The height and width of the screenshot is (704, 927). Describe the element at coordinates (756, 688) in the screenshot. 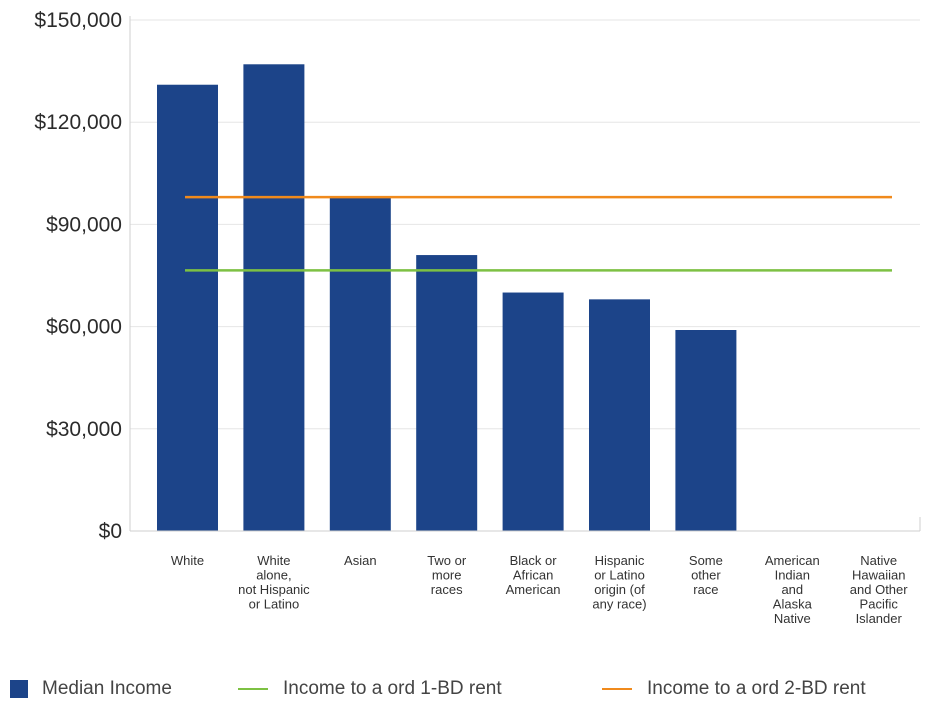

I see `legend-label: Income to a ord 2-BD rent` at that location.